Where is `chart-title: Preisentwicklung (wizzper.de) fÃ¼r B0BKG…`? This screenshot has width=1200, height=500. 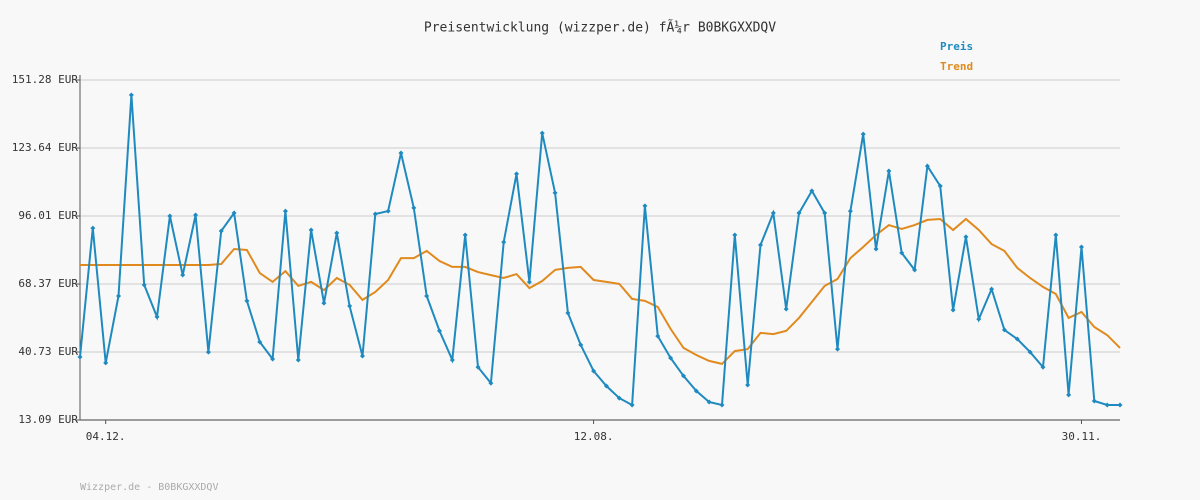
chart-title: Preisentwicklung (wizzper.de) fÃ¼r B0BKG… is located at coordinates (600, 28).